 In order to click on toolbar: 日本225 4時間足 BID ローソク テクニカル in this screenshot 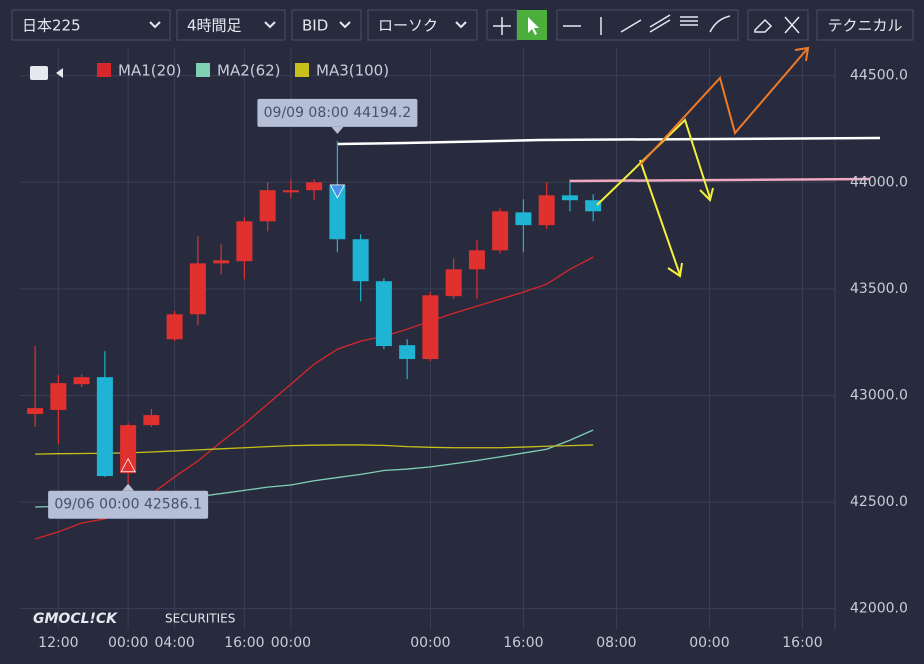, I will do `click(462, 25)`.